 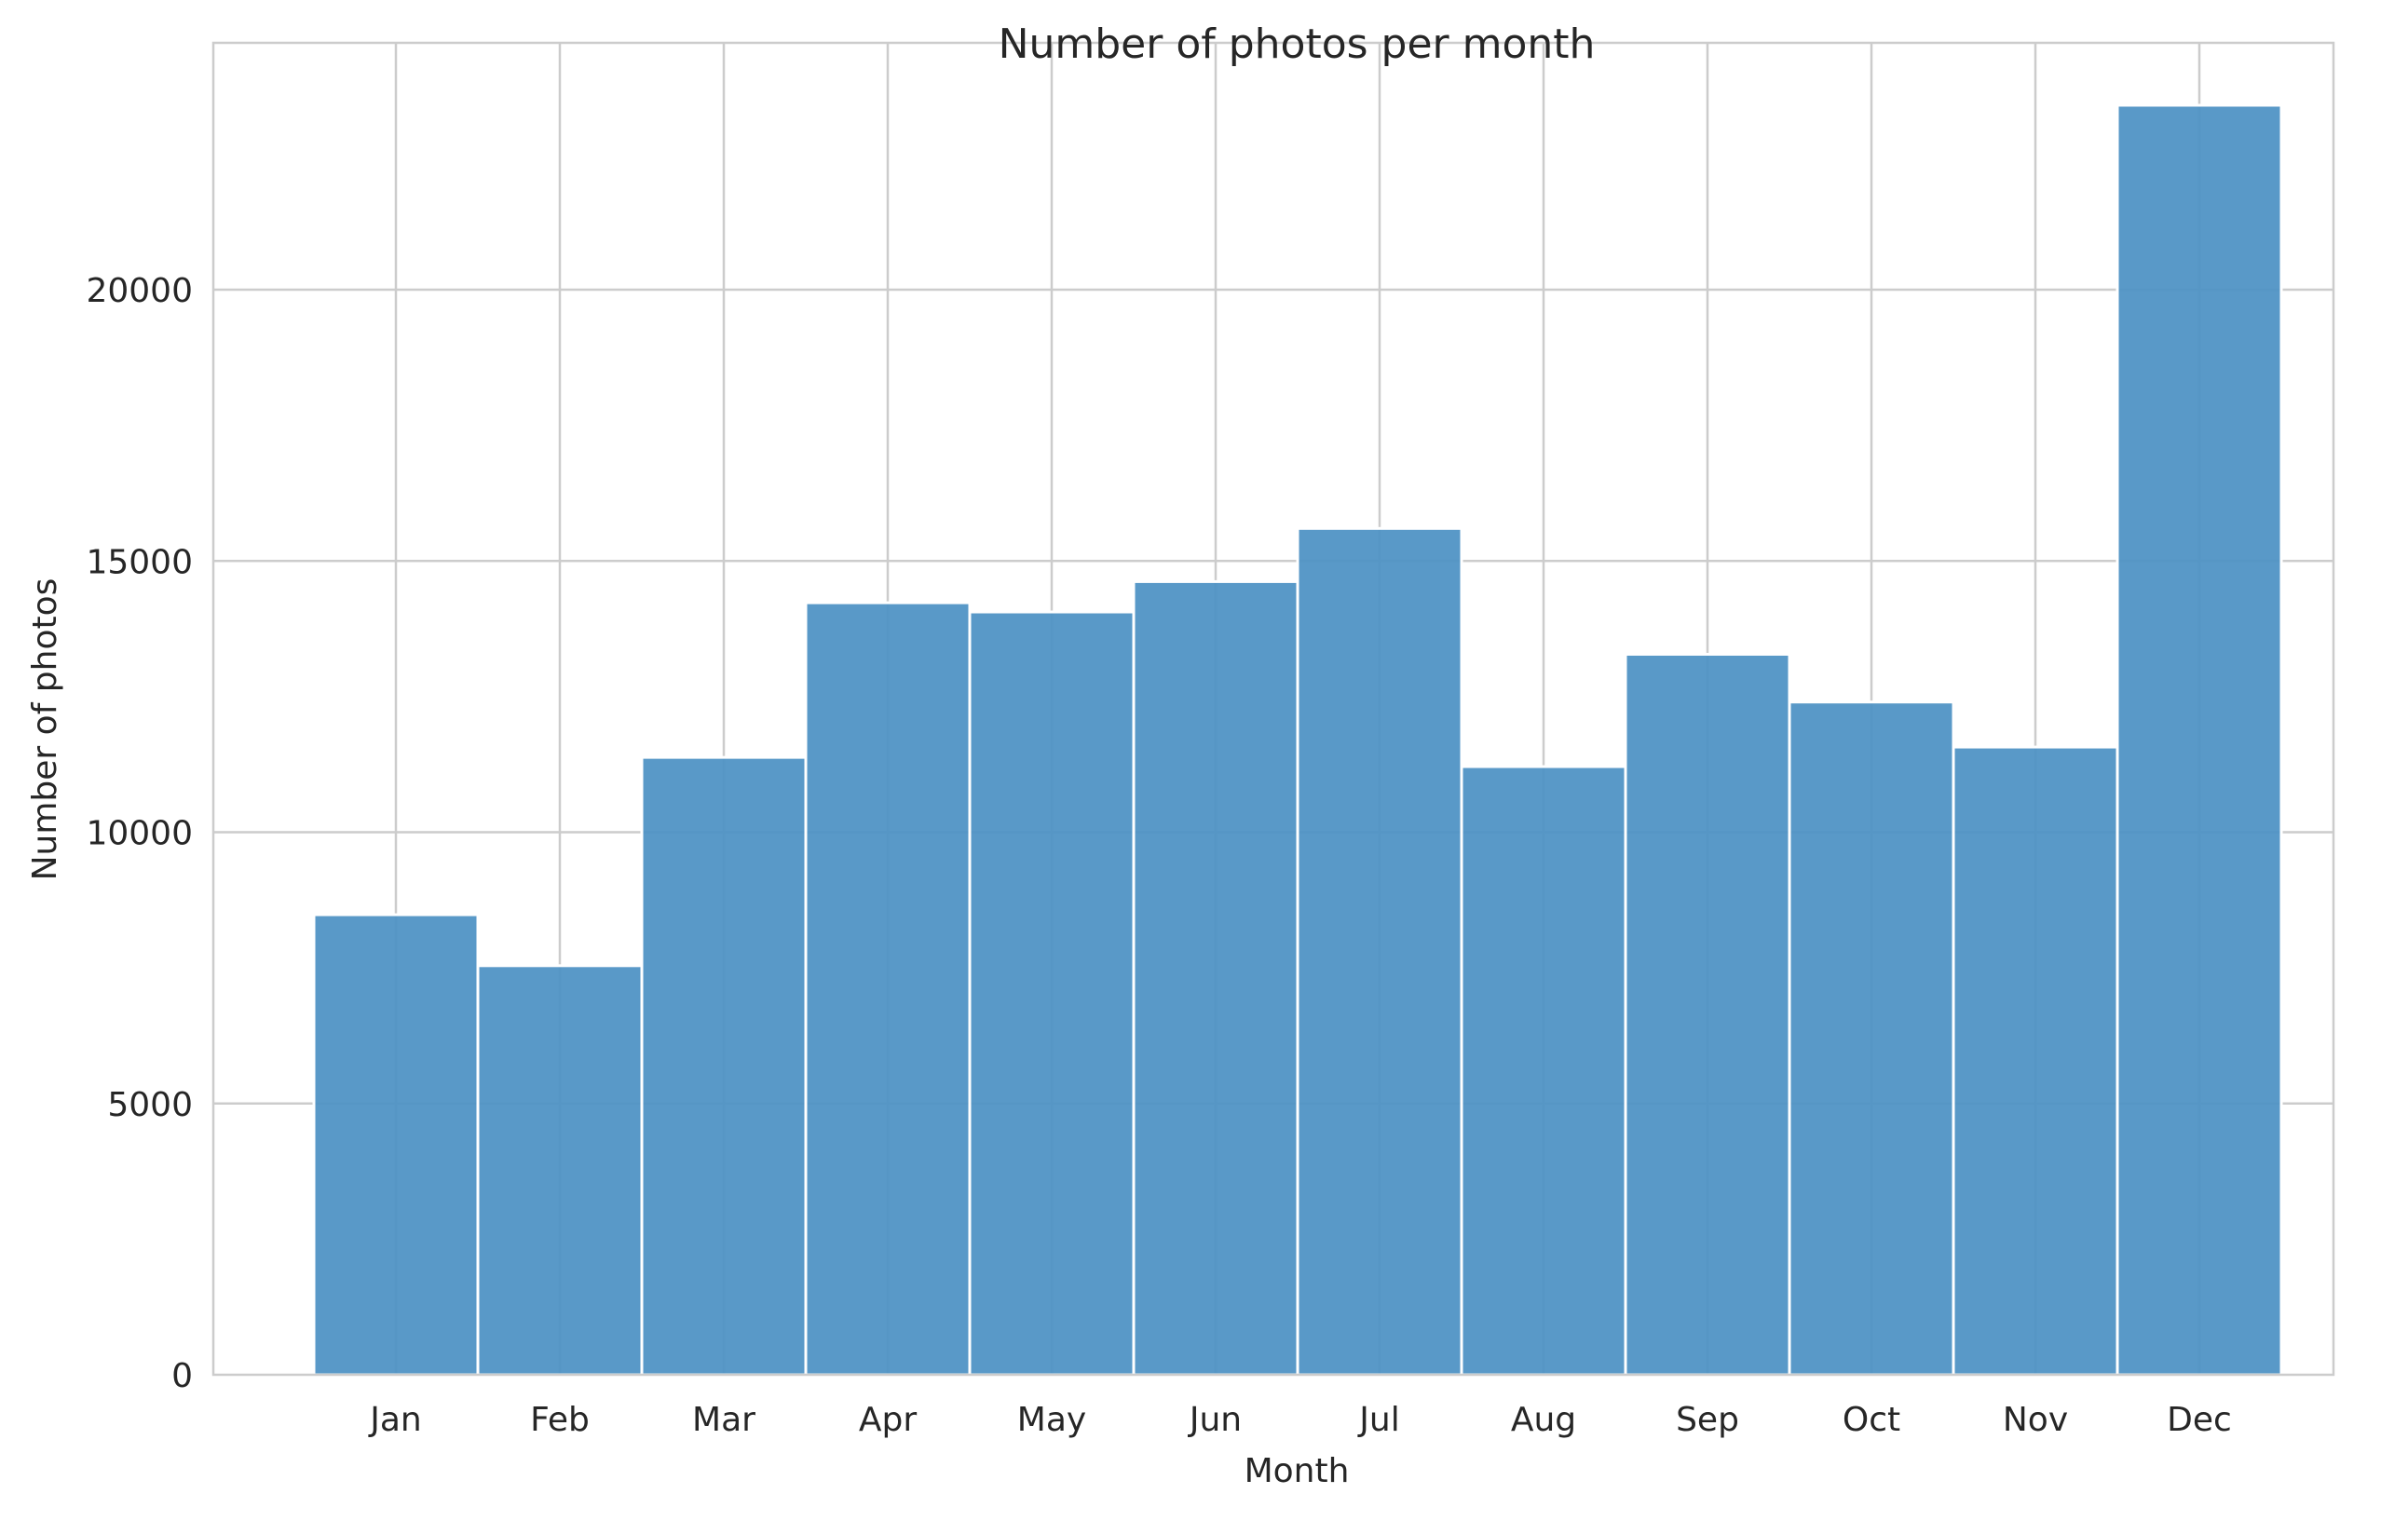 I want to click on bar-may, so click(x=1052, y=994).